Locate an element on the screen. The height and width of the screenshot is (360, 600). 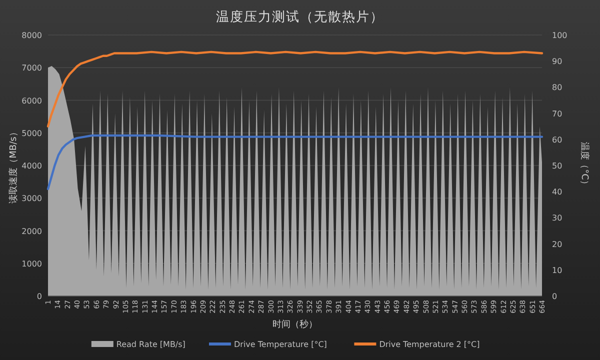
y2-tick-label: 40 is located at coordinates (557, 192).